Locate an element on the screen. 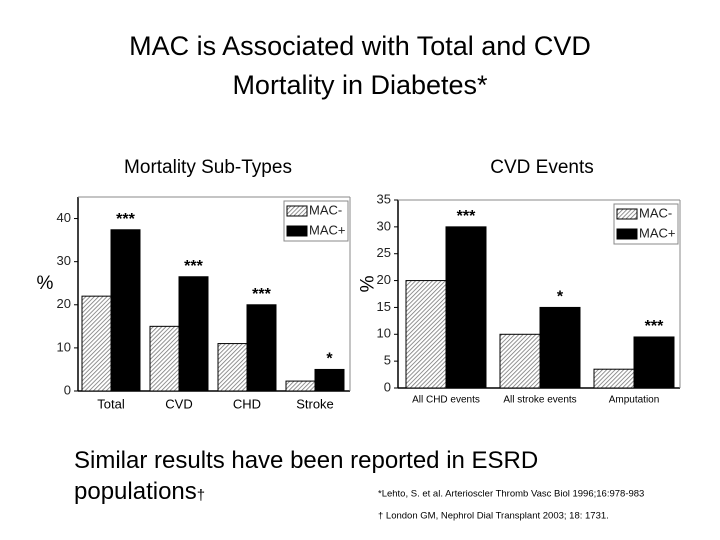  chart-title: Mortality Sub-Types is located at coordinates (208, 167).